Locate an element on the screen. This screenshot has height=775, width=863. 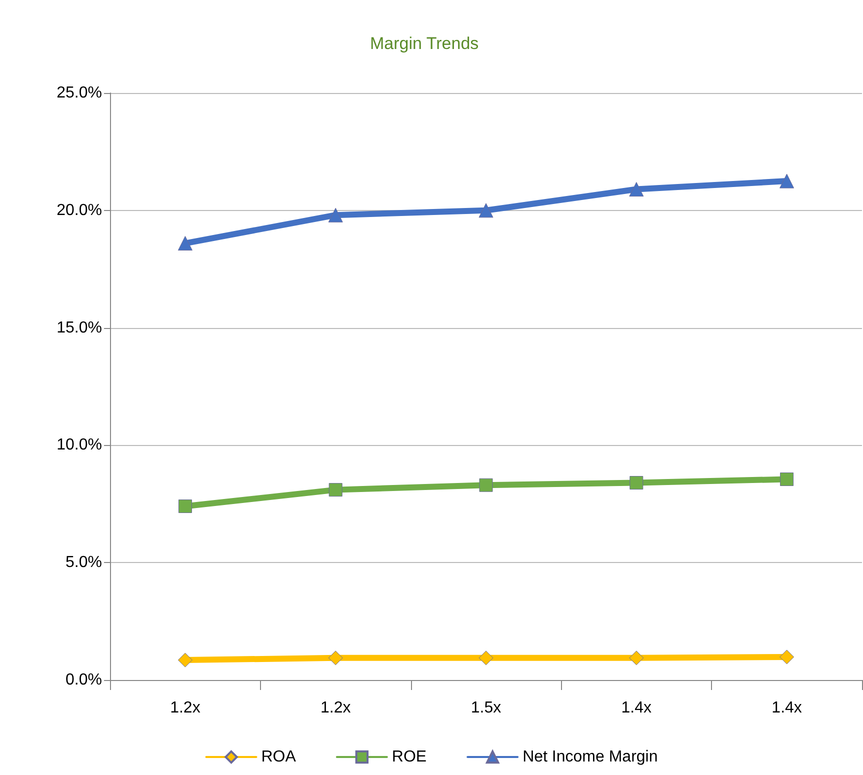
y-tick-label: 15.0% is located at coordinates (79, 327).